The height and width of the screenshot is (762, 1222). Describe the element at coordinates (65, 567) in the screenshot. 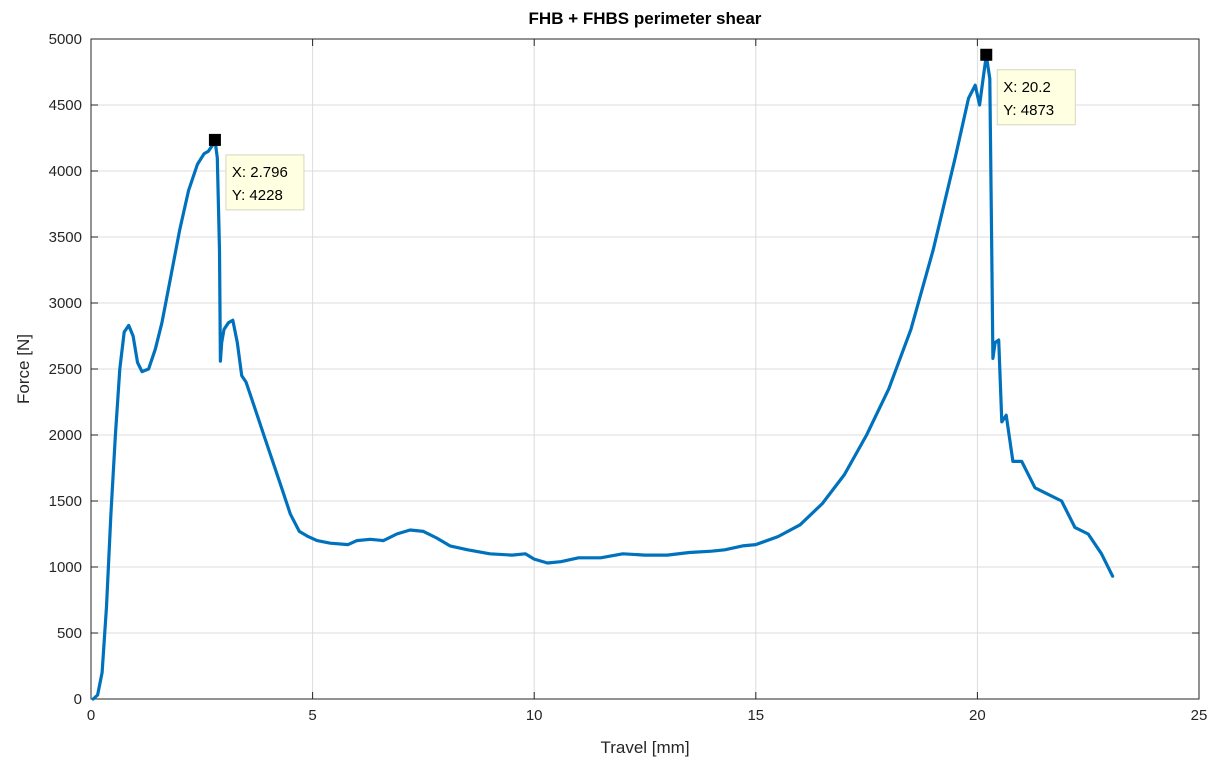

I see `y-tick-label: 1000` at that location.